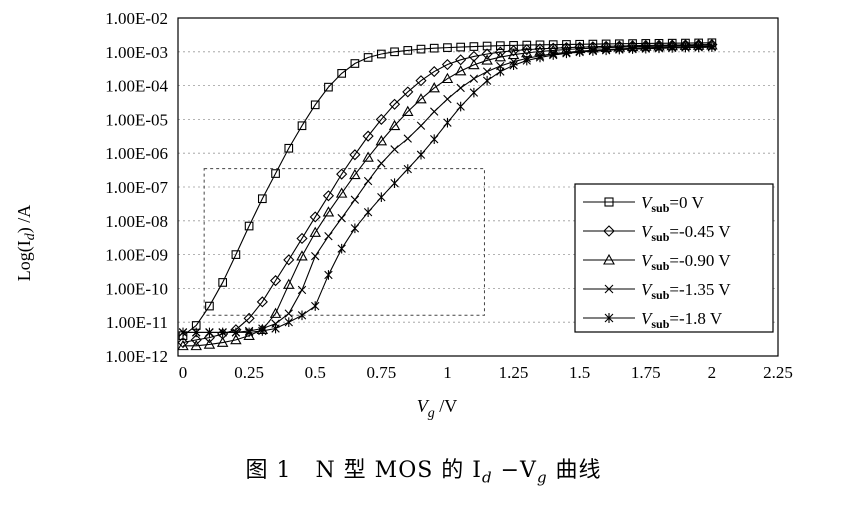  Describe the element at coordinates (437, 408) in the screenshot. I see `x-axis-title: Vg /V` at that location.